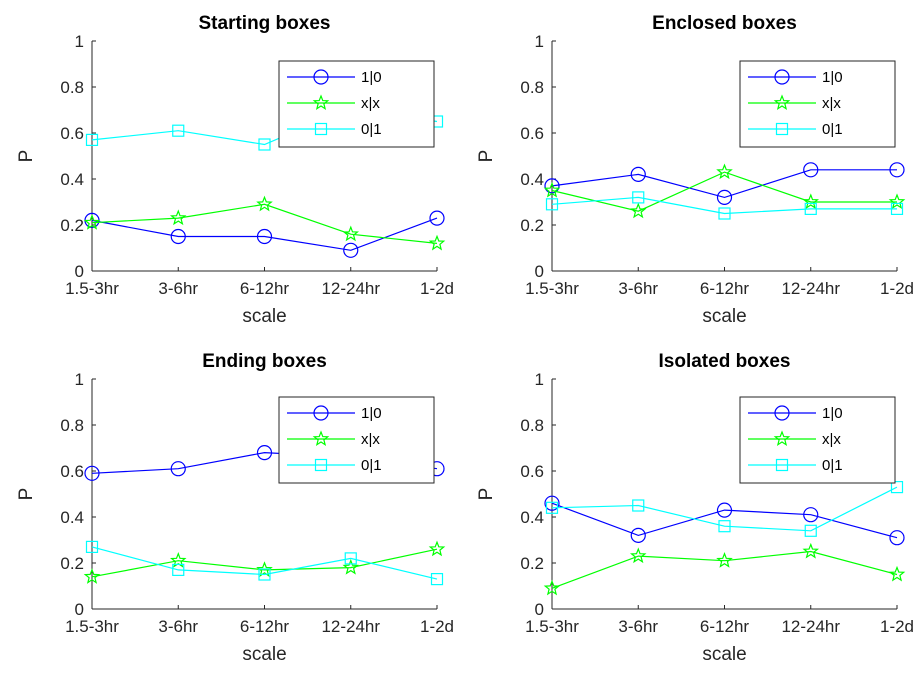 This screenshot has height=677, width=921. I want to click on series-square, so click(264, 563).